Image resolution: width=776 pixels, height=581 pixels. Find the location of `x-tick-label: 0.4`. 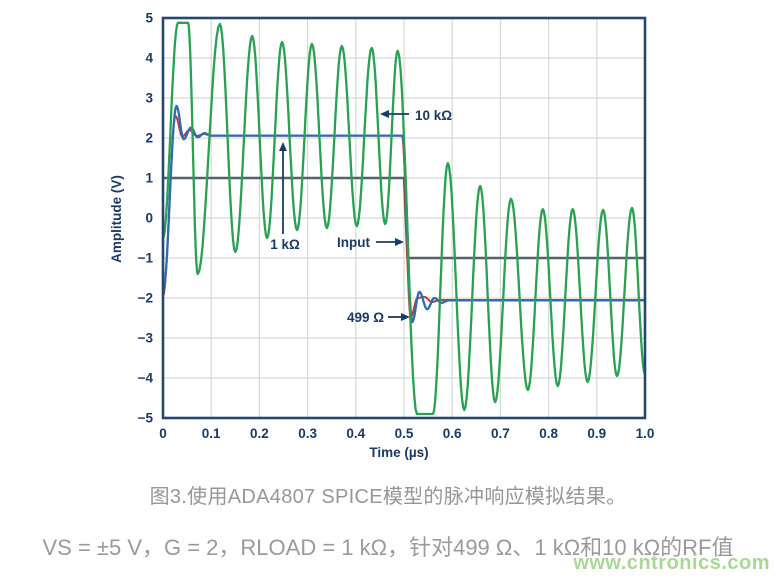

x-tick-label: 0.4 is located at coordinates (355, 433).